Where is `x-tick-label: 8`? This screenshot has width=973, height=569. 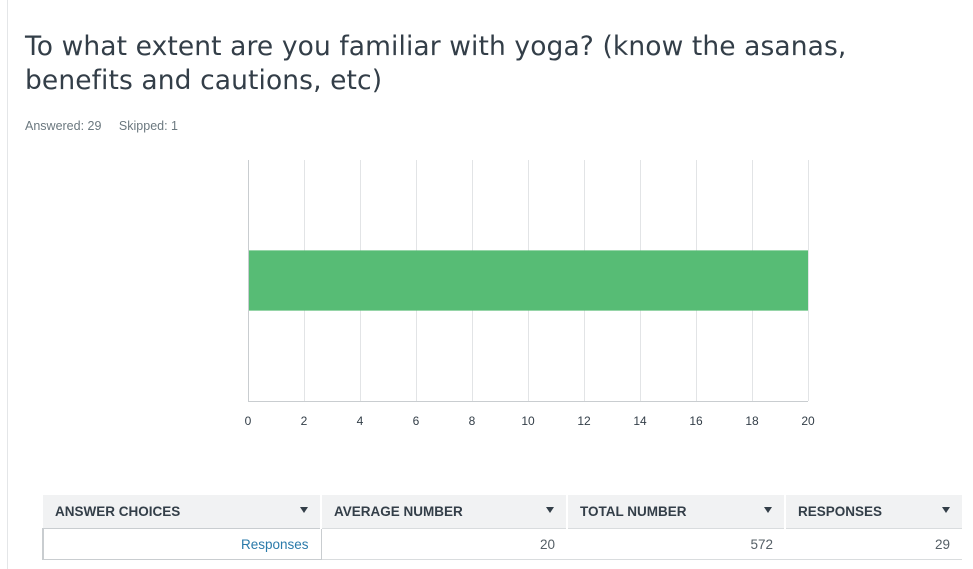
x-tick-label: 8 is located at coordinates (472, 421).